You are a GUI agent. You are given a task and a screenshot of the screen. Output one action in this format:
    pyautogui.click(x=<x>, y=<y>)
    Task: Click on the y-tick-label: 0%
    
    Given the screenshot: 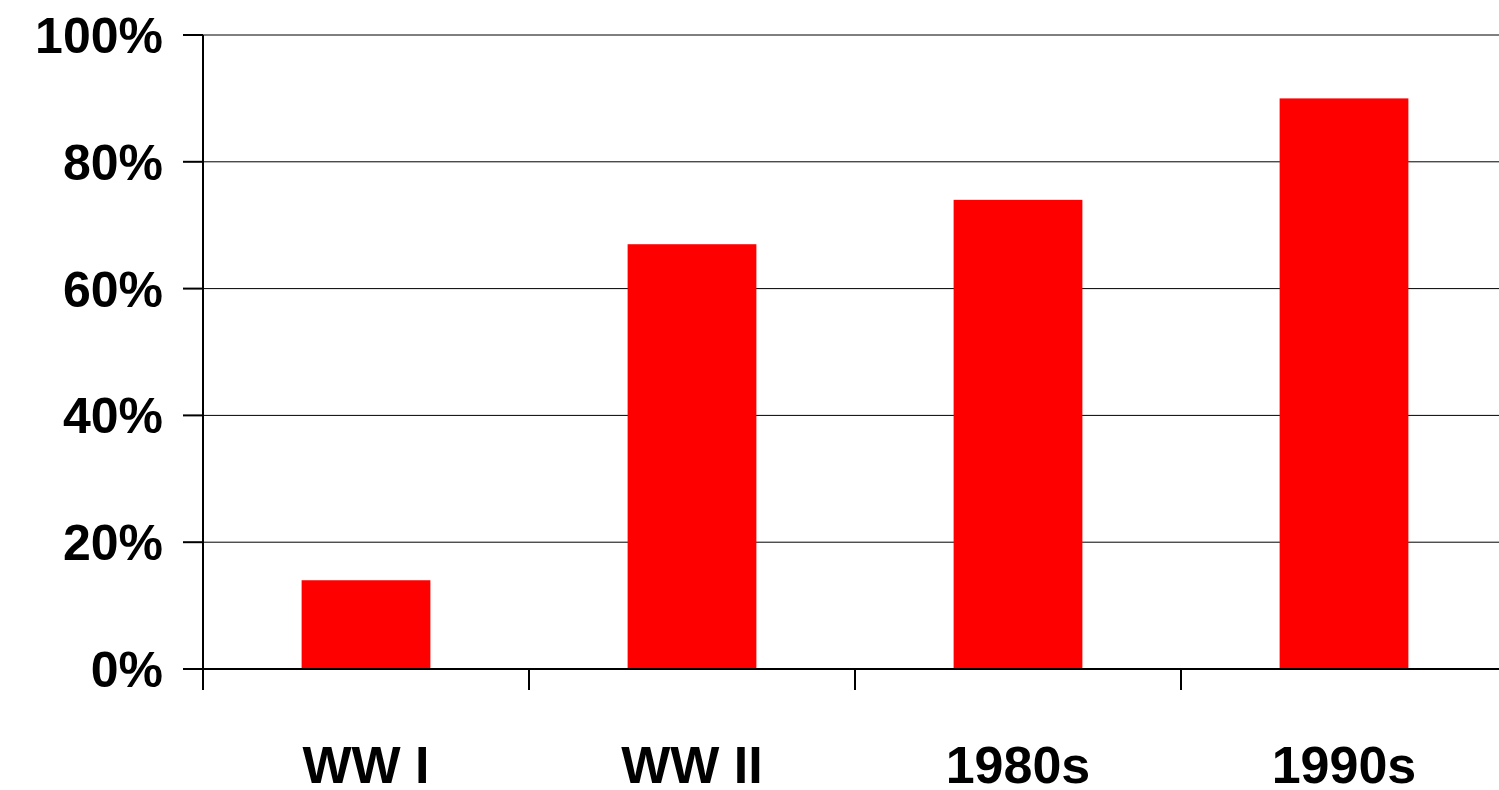 What is the action you would take?
    pyautogui.click(x=126, y=670)
    